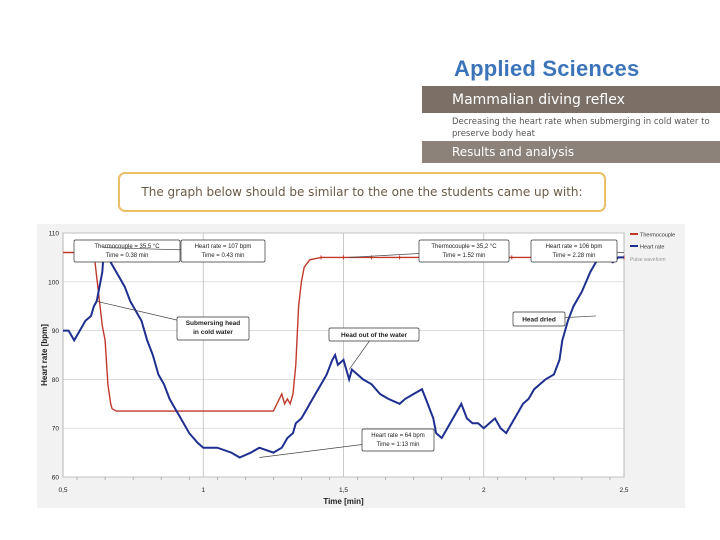  What do you see at coordinates (574, 256) in the screenshot?
I see `annotation-text: Time = 2.28 min` at bounding box center [574, 256].